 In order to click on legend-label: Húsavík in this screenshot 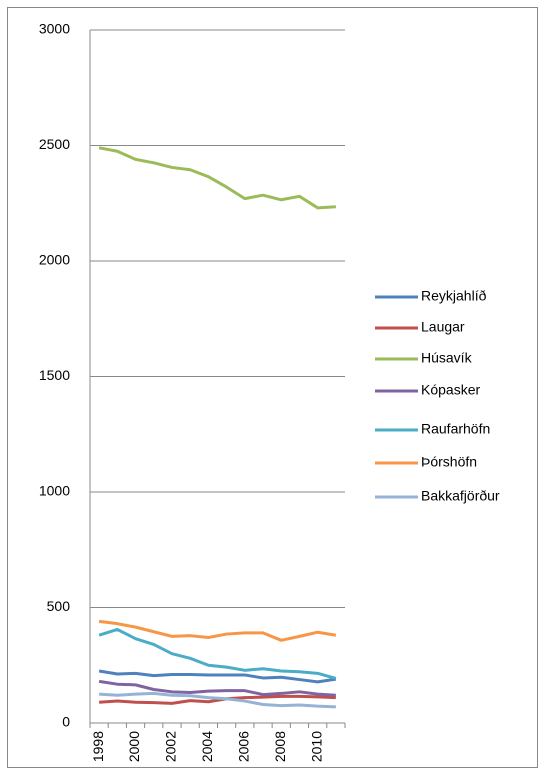, I will do `click(447, 358)`.